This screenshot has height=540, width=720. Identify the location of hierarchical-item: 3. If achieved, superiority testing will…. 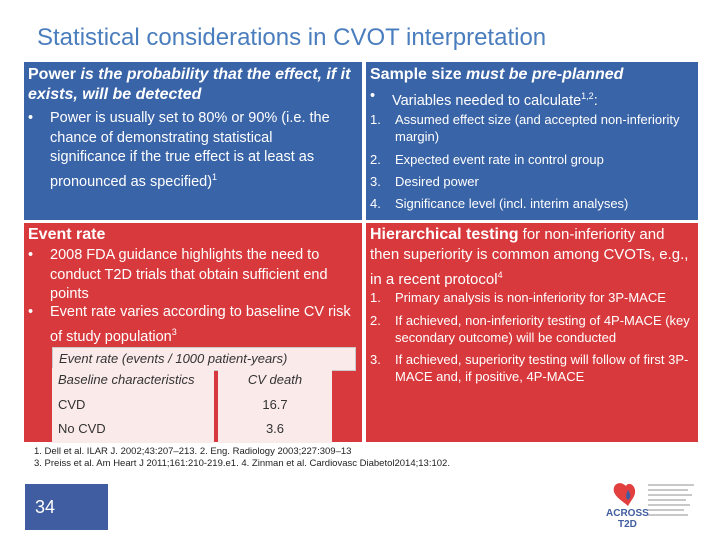
(529, 368).